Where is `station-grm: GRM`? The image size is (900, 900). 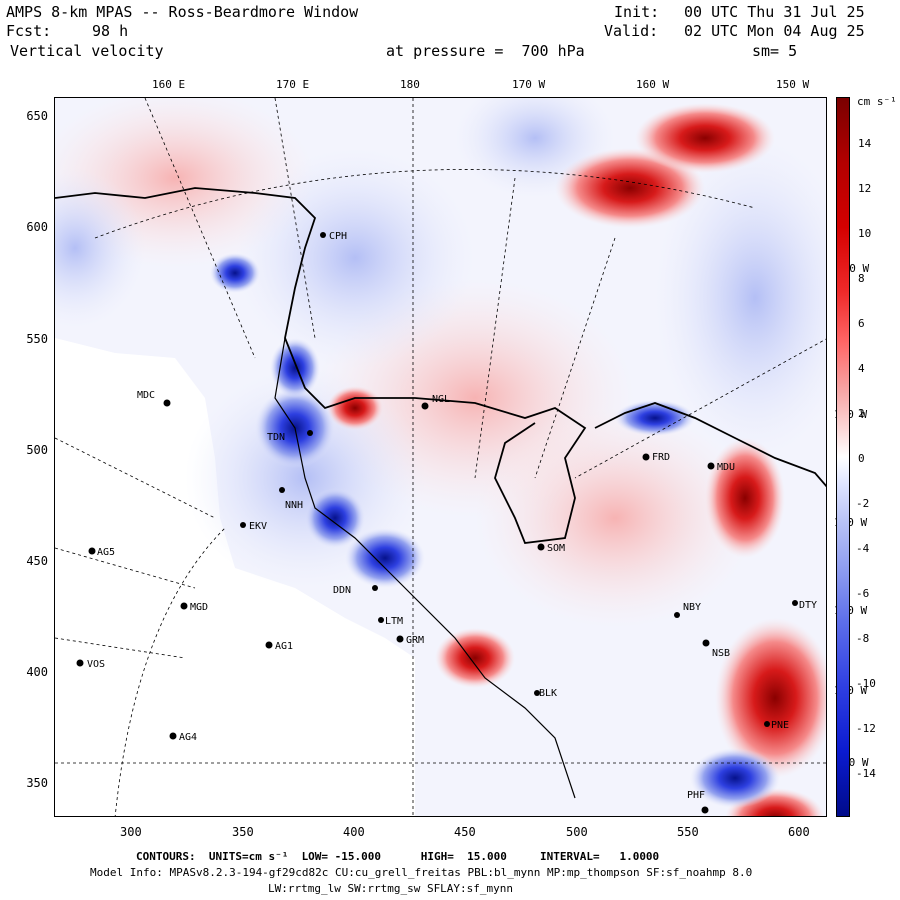 station-grm: GRM is located at coordinates (410, 640).